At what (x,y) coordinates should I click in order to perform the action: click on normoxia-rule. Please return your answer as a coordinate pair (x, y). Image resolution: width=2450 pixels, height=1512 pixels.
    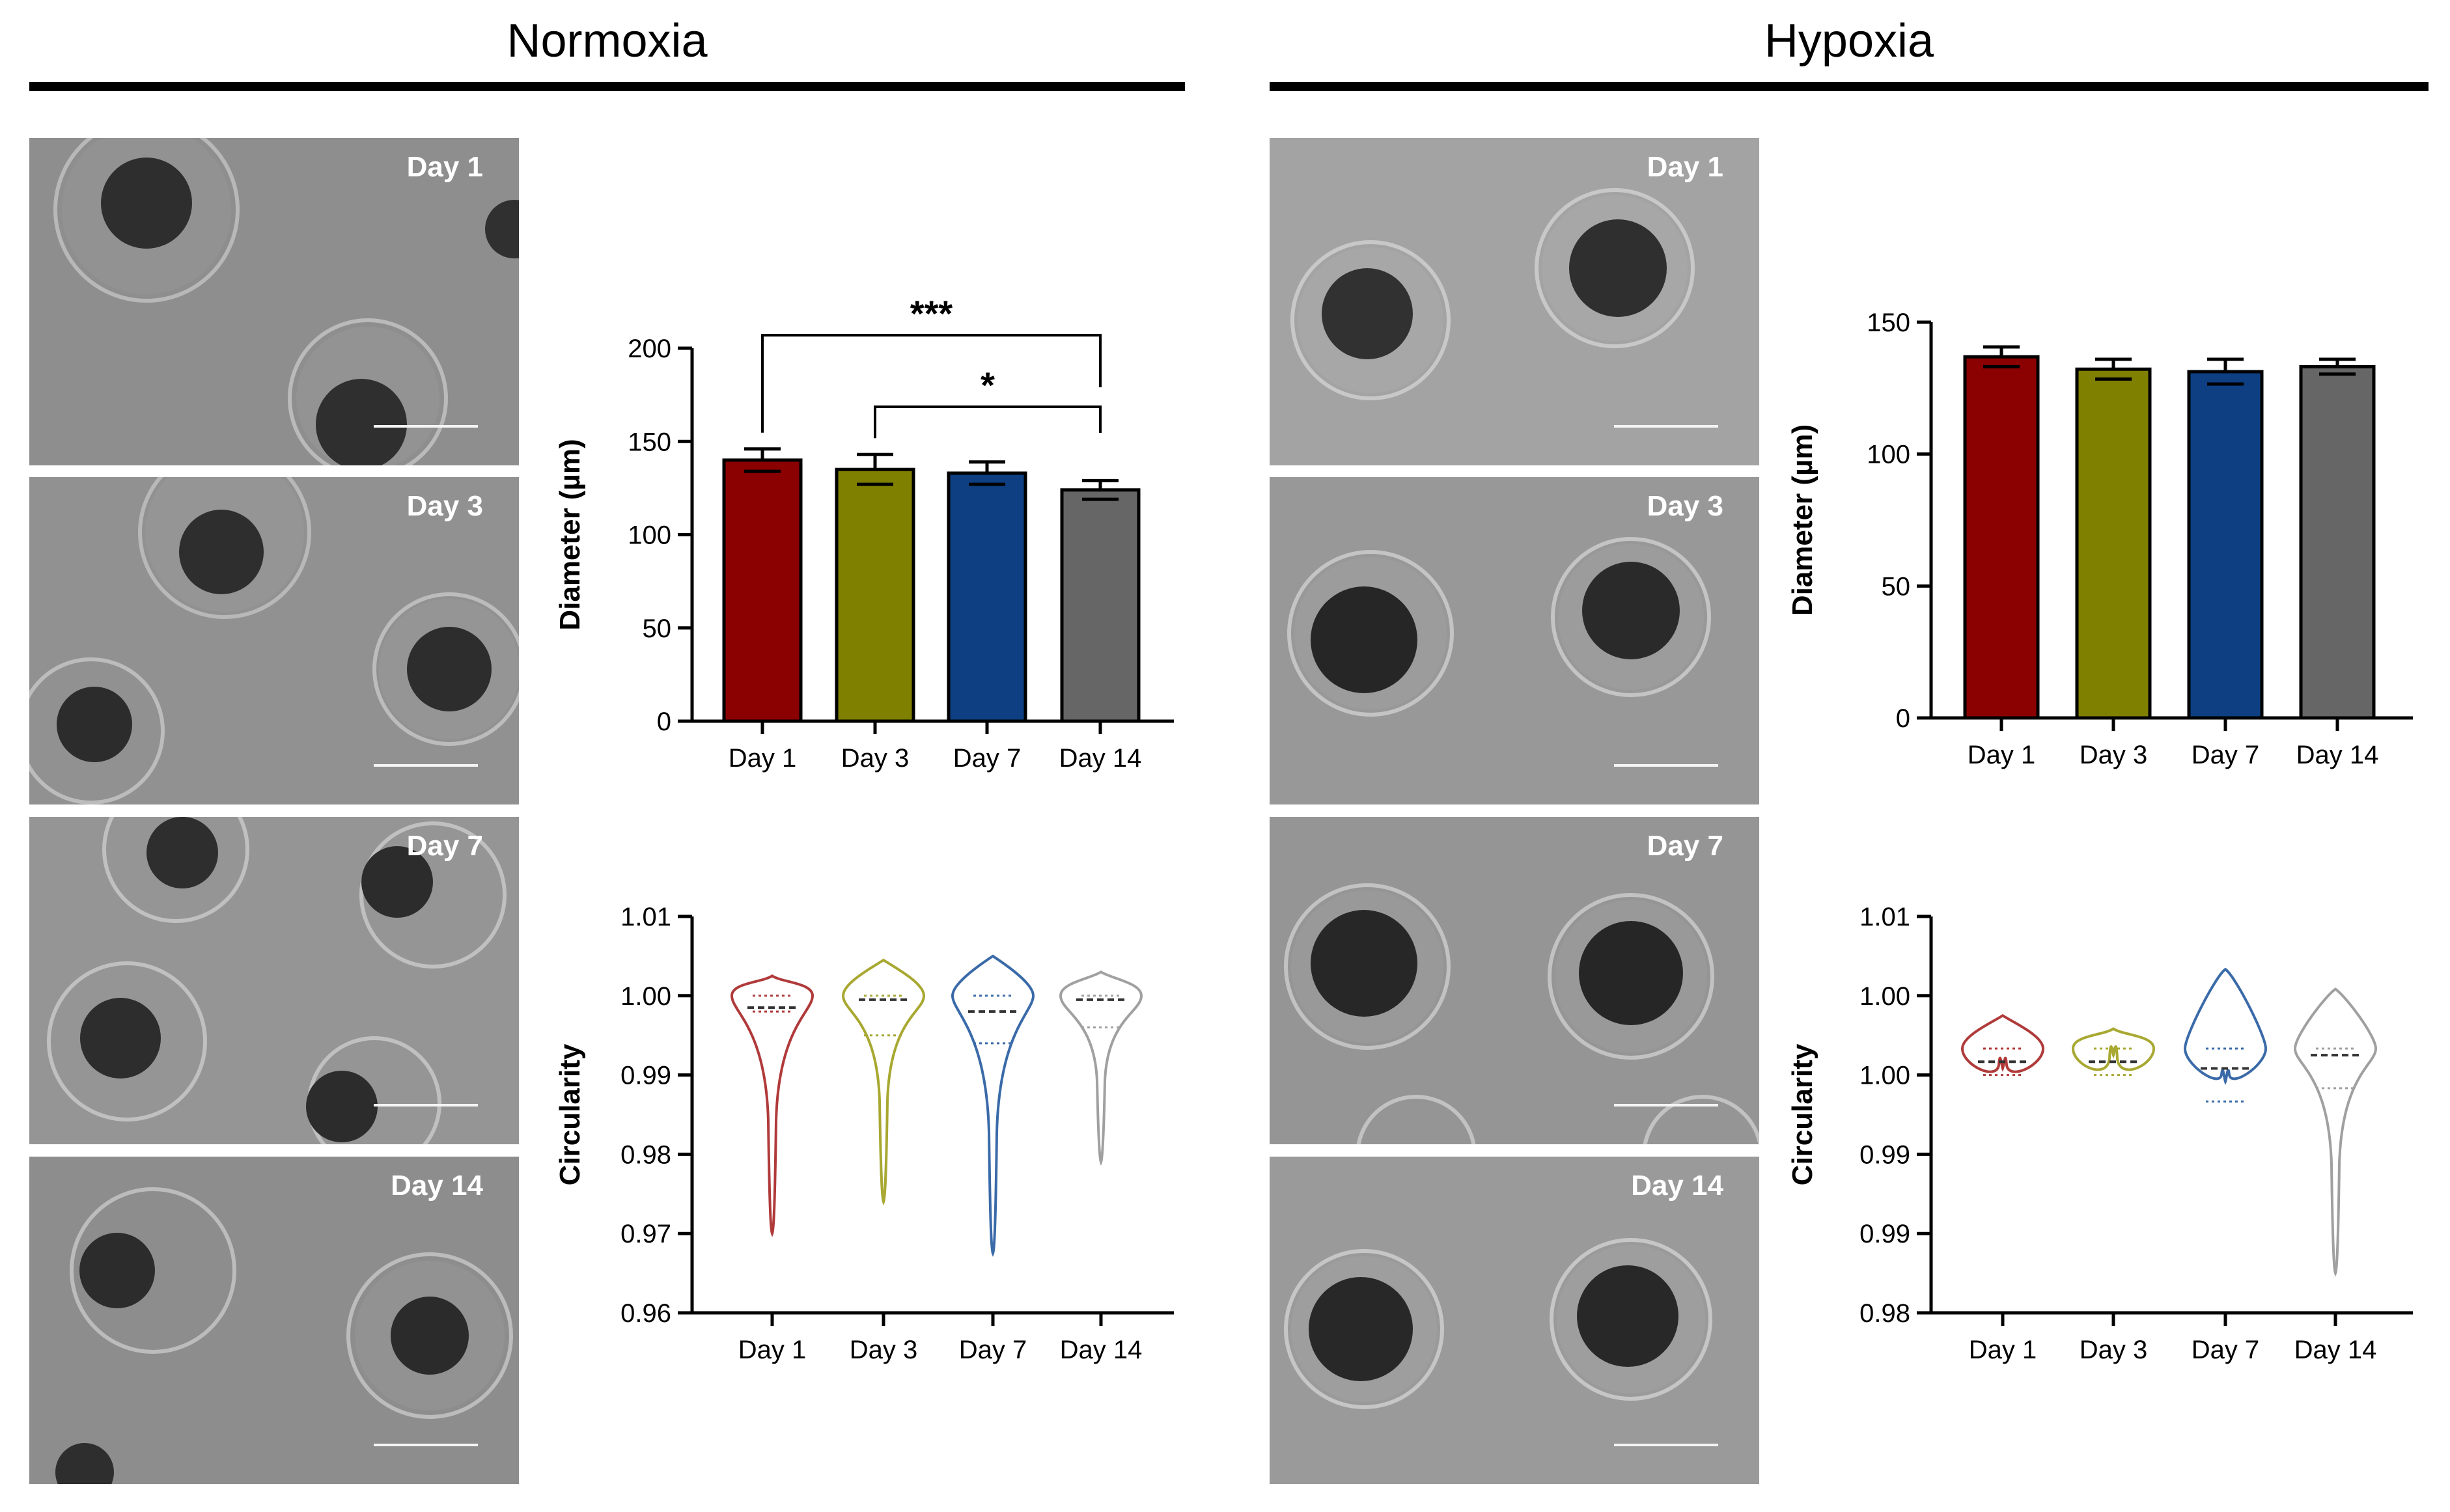
    Looking at the image, I should click on (607, 86).